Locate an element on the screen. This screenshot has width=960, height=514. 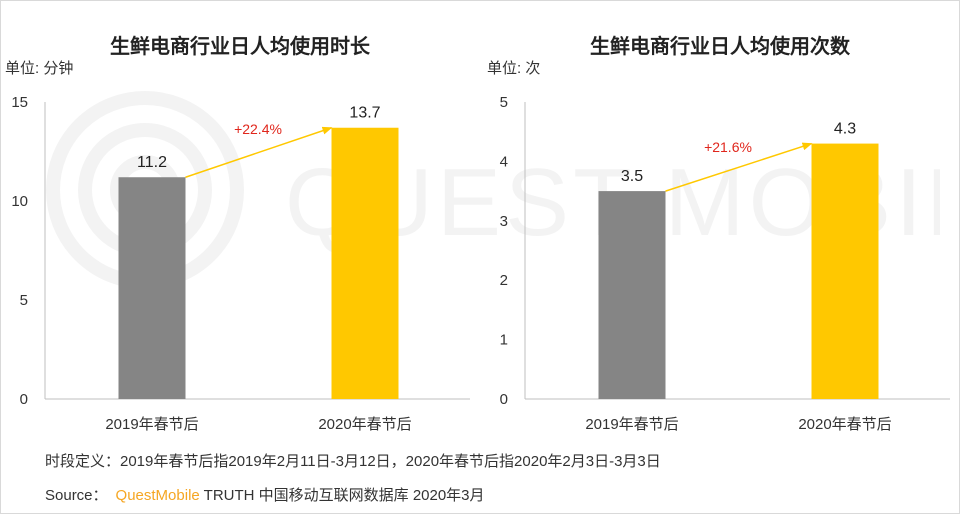
source-text: TRUTH 中国移动互联网数据库 2020年3月 is located at coordinates (344, 495).